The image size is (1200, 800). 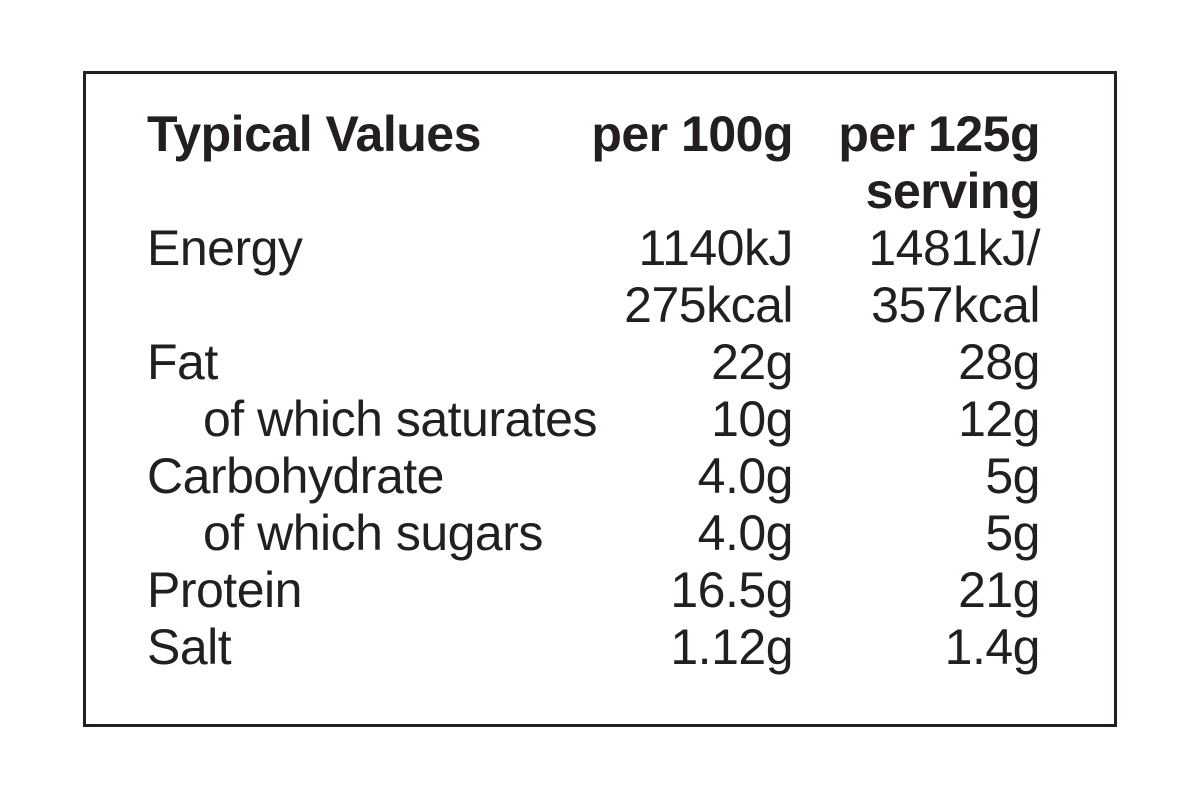 What do you see at coordinates (593, 305) in the screenshot?
I see `table-row-energy-kcal: 275kcal 357kcal` at bounding box center [593, 305].